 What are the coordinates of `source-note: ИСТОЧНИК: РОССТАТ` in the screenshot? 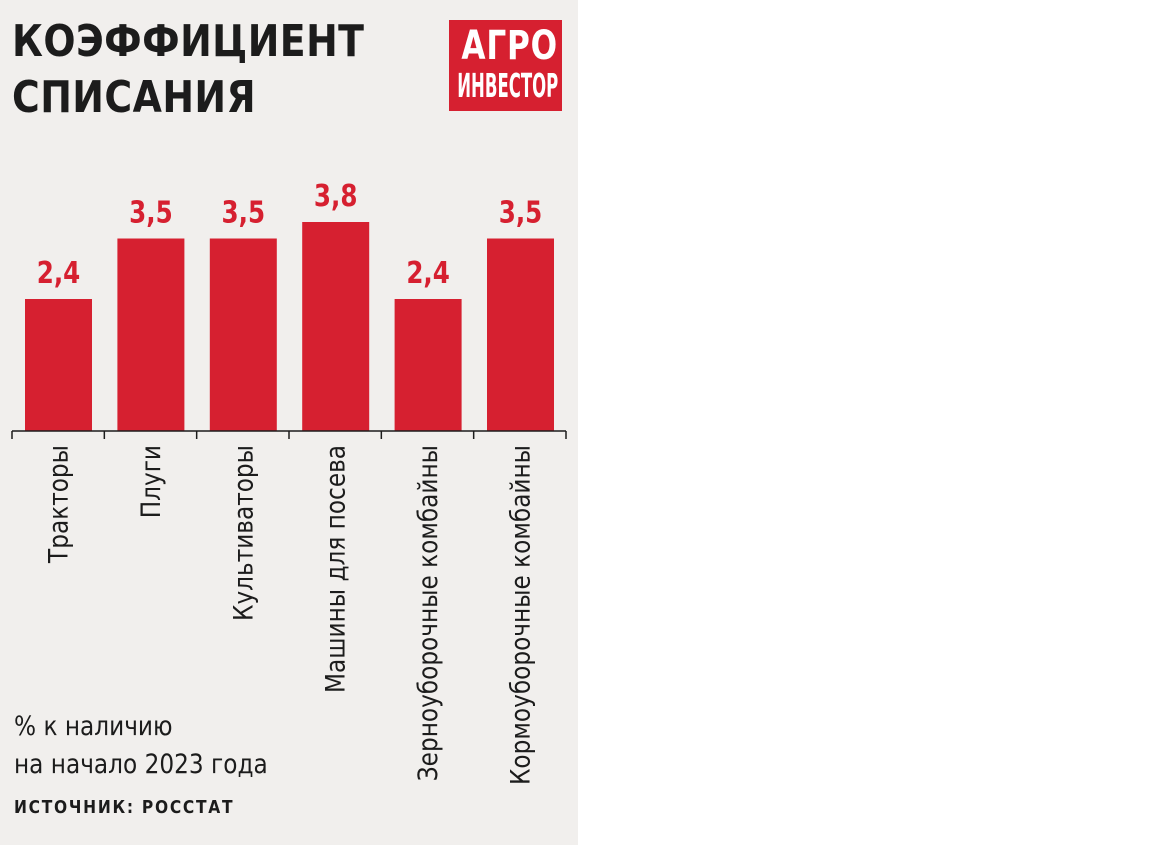 It's located at (124, 807).